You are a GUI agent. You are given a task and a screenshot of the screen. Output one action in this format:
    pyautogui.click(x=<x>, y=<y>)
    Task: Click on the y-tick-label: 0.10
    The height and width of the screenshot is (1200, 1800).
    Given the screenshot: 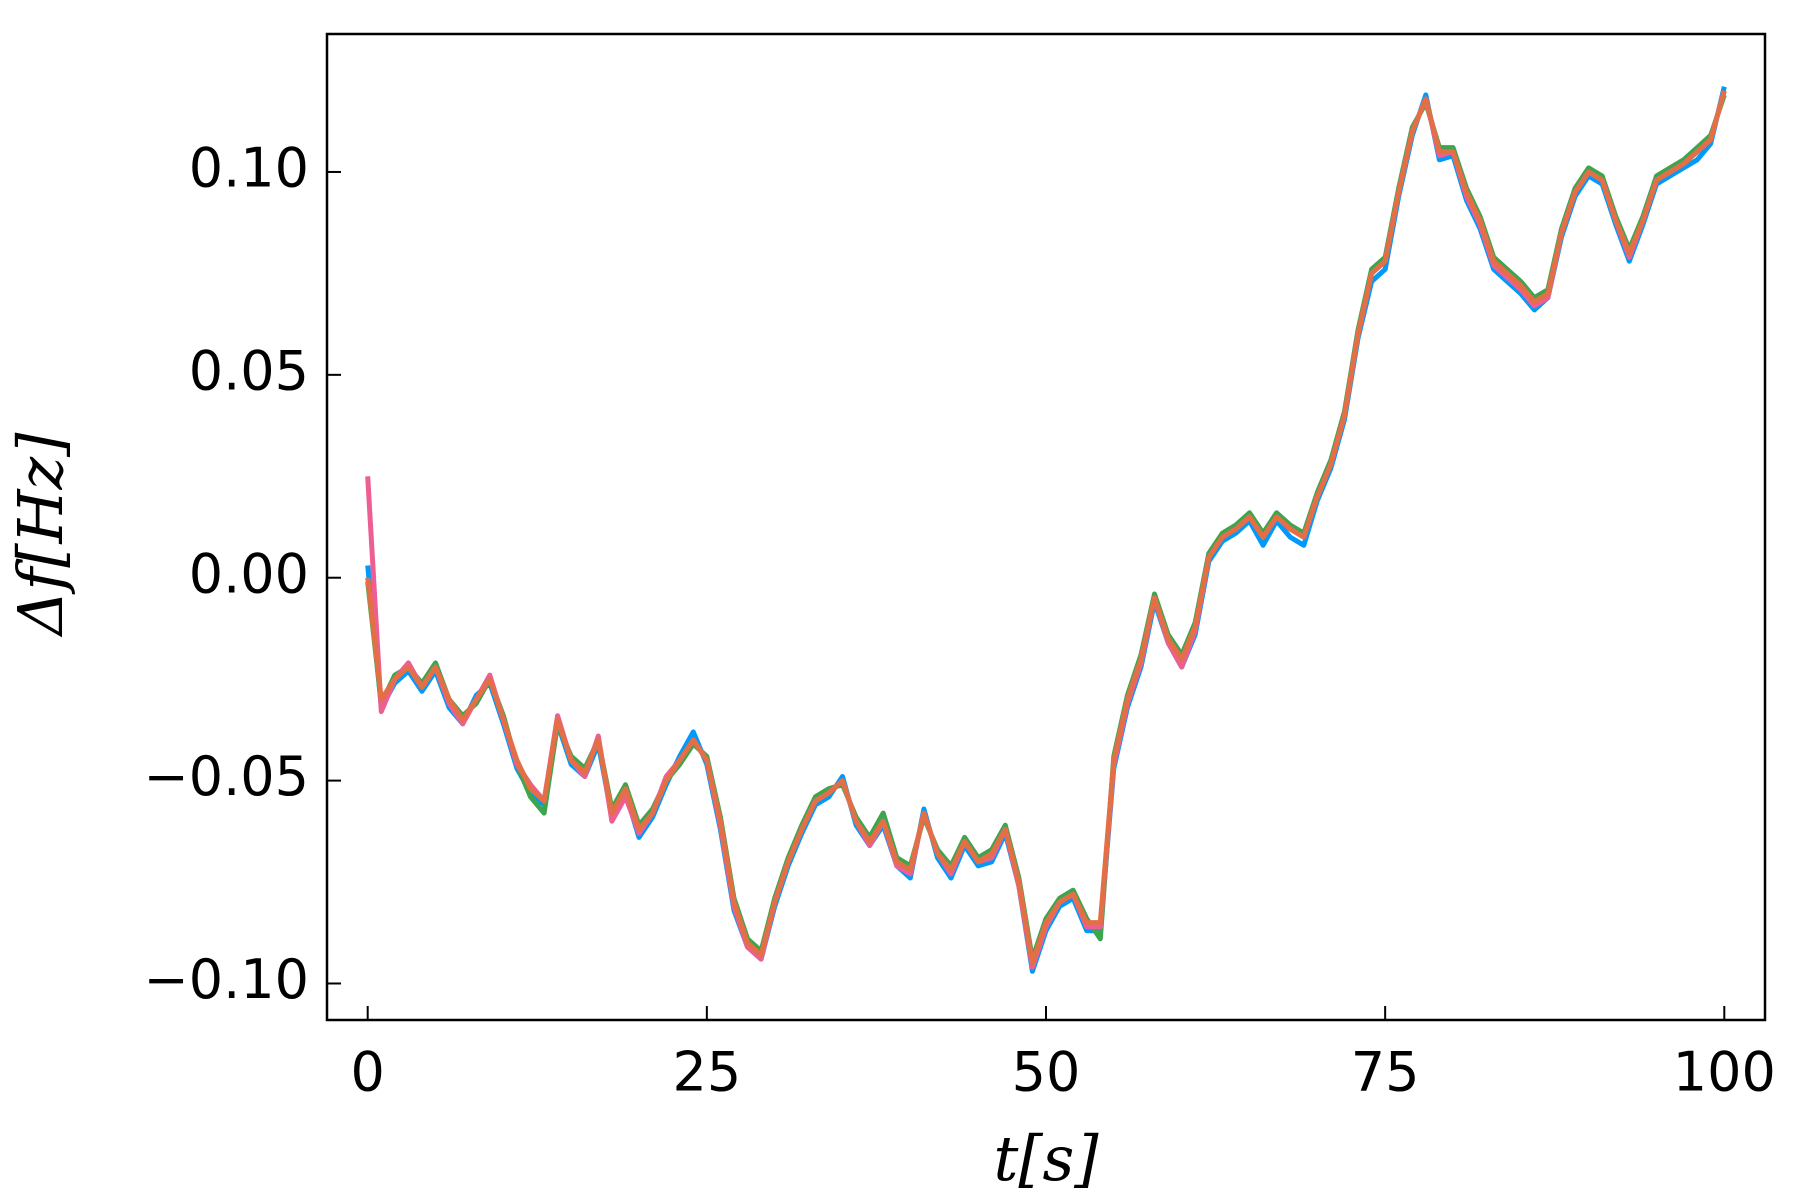 What is the action you would take?
    pyautogui.click(x=249, y=168)
    